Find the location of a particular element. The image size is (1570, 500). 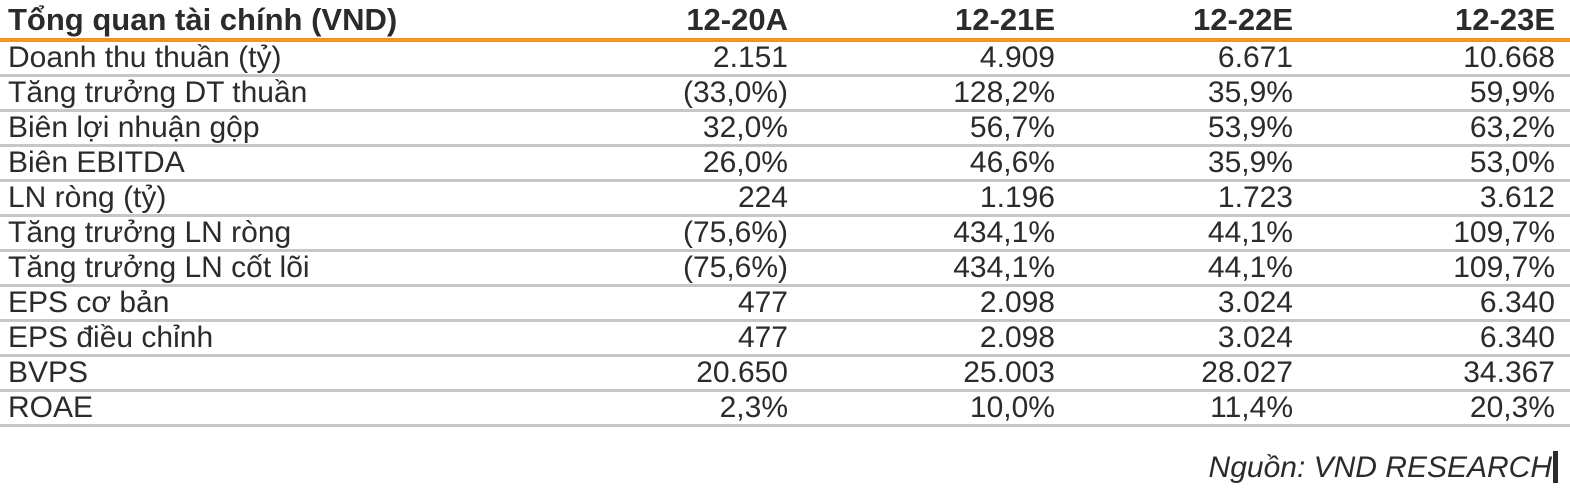

row-label: Biên EBITDA is located at coordinates (315, 163).